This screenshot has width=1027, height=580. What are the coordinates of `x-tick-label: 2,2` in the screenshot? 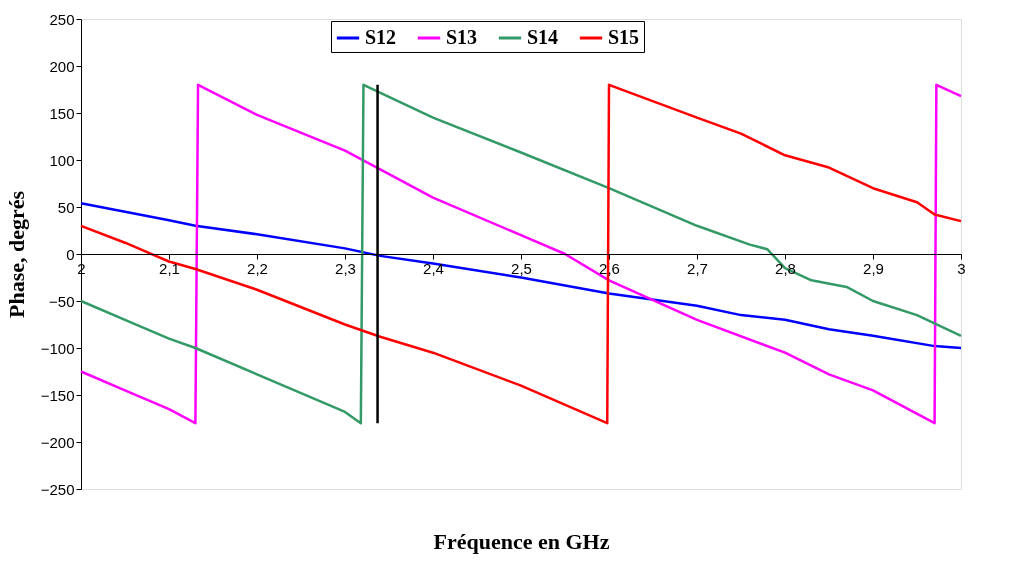 It's located at (257, 268).